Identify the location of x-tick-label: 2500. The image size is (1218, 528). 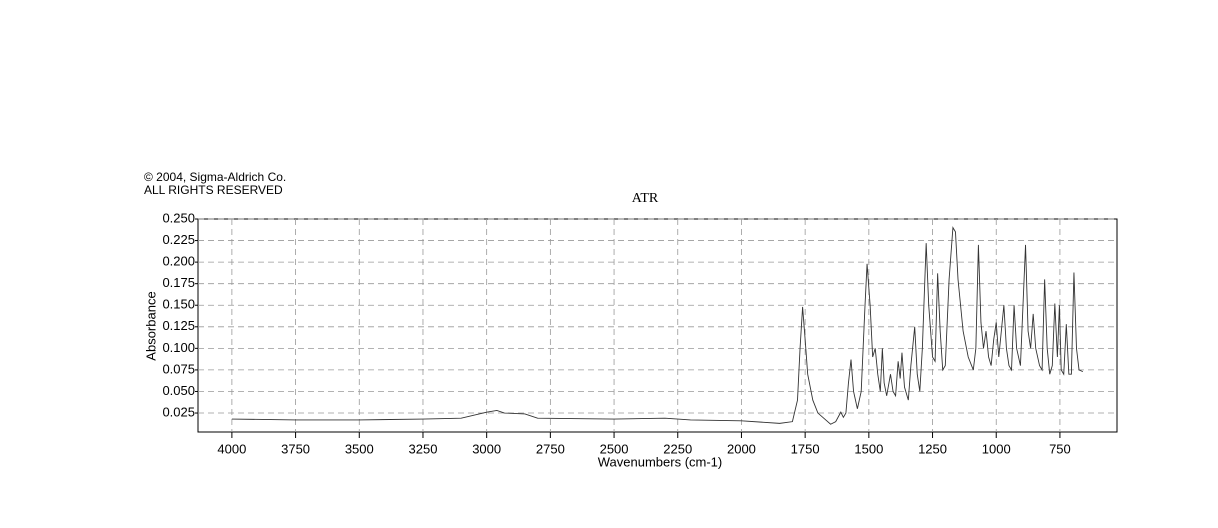
(614, 448).